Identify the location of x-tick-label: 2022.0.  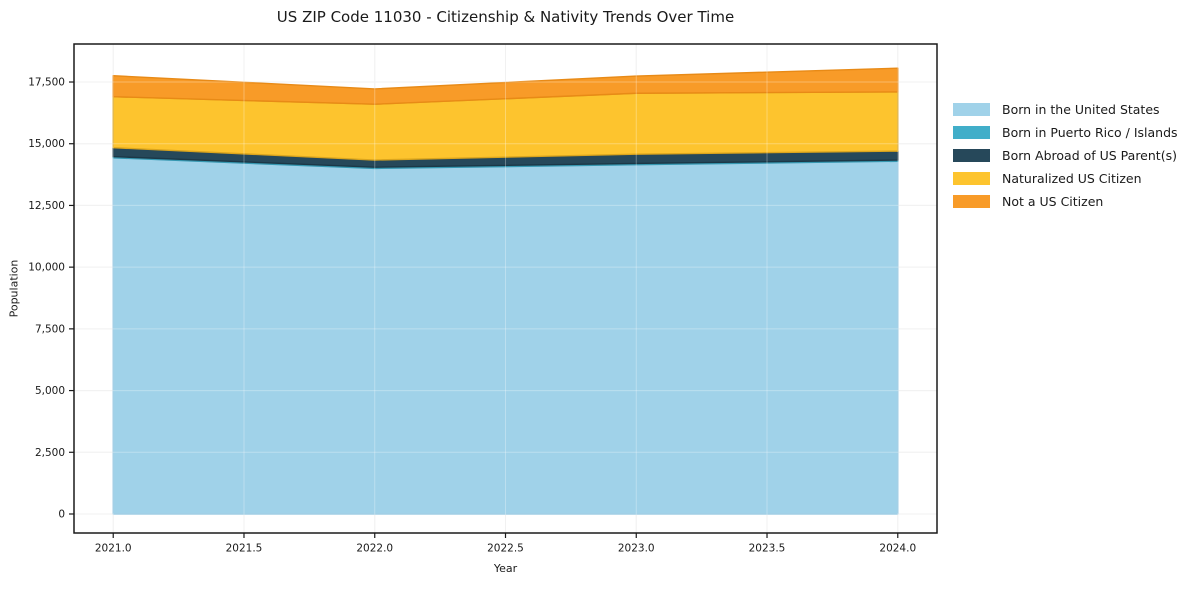
(374, 549).